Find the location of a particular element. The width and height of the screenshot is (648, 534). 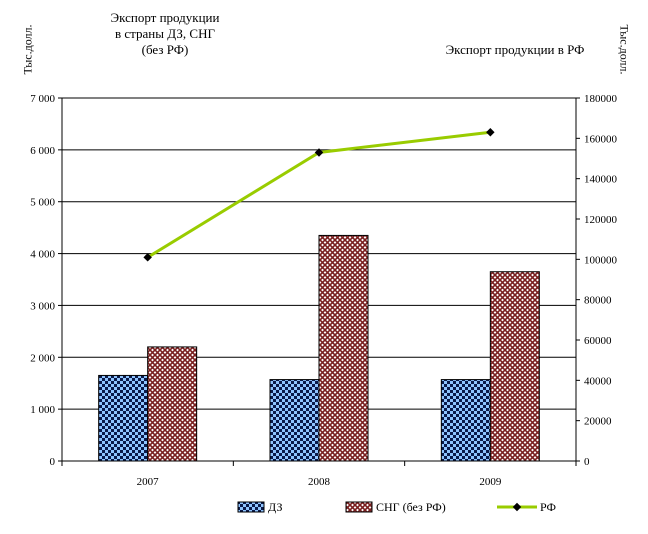

left-tick-label: 2 000 is located at coordinates (42, 358).